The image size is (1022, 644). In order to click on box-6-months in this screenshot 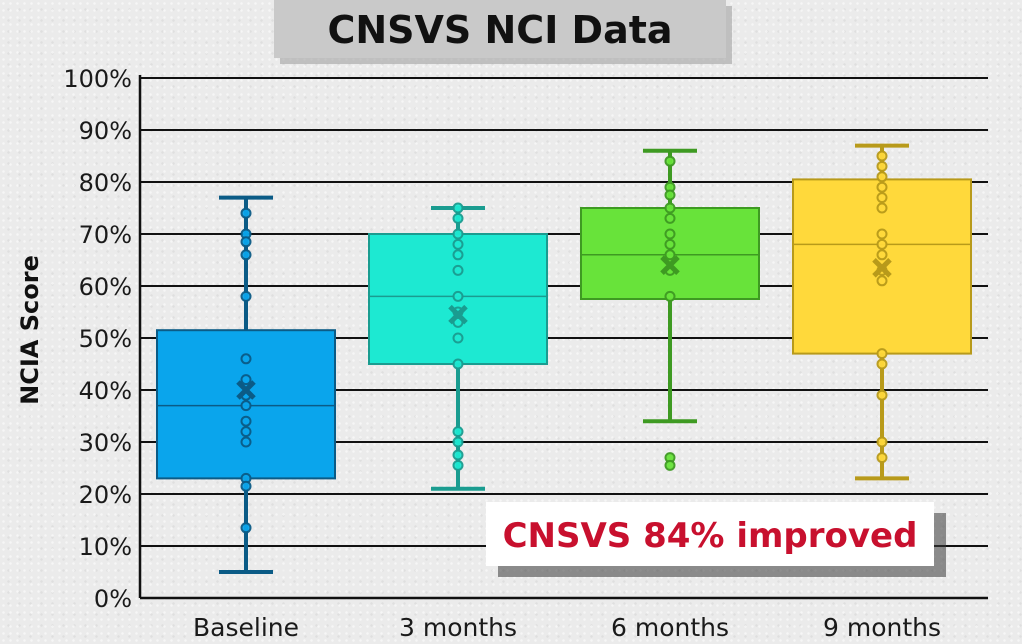, I will do `click(670, 309)`.